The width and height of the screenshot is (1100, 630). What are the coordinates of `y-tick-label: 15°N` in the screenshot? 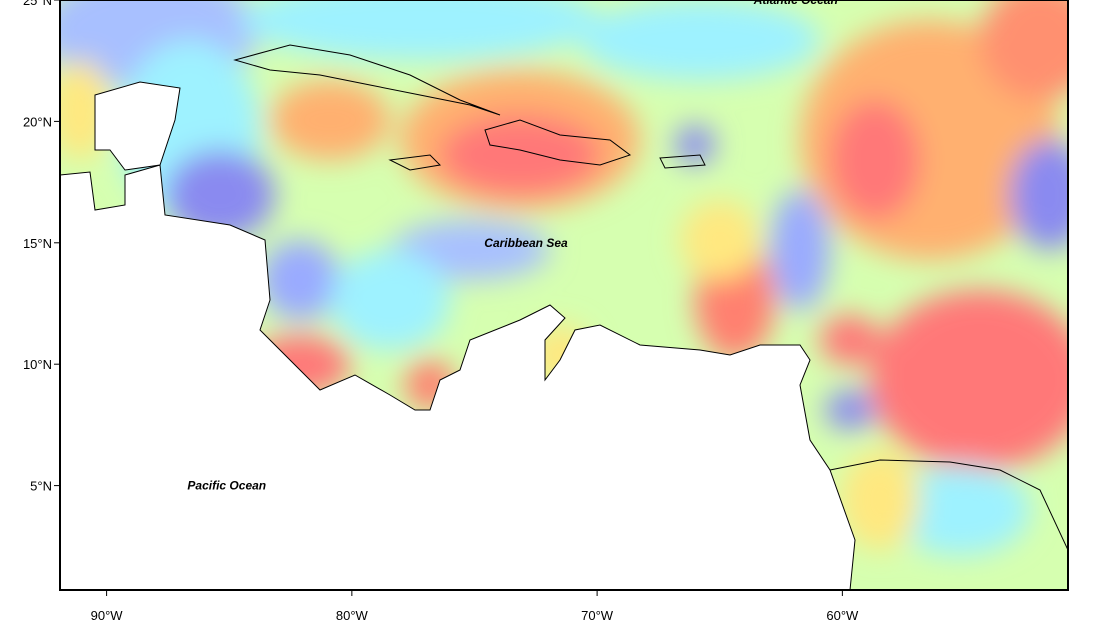 It's located at (37, 243).